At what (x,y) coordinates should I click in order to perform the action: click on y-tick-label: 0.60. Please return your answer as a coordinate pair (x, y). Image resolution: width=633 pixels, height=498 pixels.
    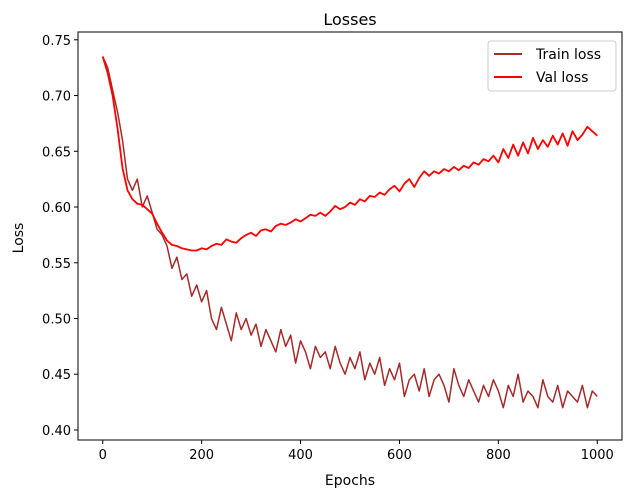
    Looking at the image, I should click on (56, 208).